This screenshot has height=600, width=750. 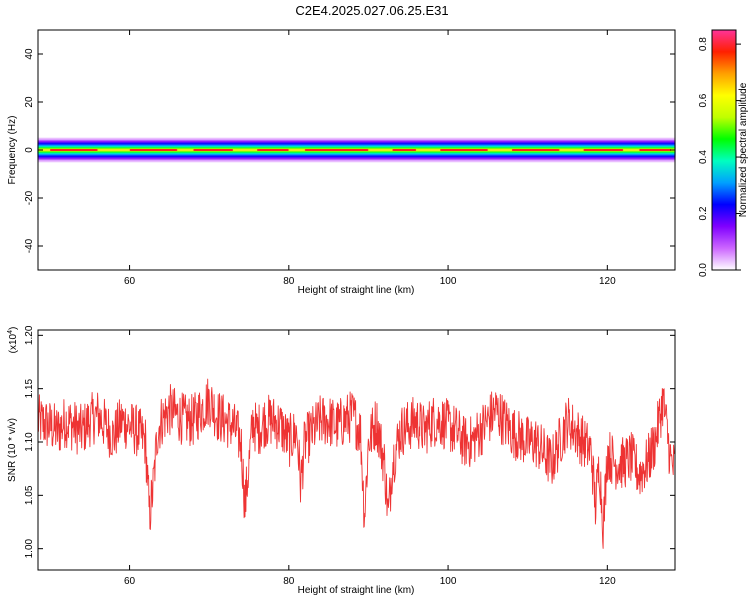 What do you see at coordinates (12, 450) in the screenshot?
I see `snr-y-axis-label: SNR (10 * v/v)` at bounding box center [12, 450].